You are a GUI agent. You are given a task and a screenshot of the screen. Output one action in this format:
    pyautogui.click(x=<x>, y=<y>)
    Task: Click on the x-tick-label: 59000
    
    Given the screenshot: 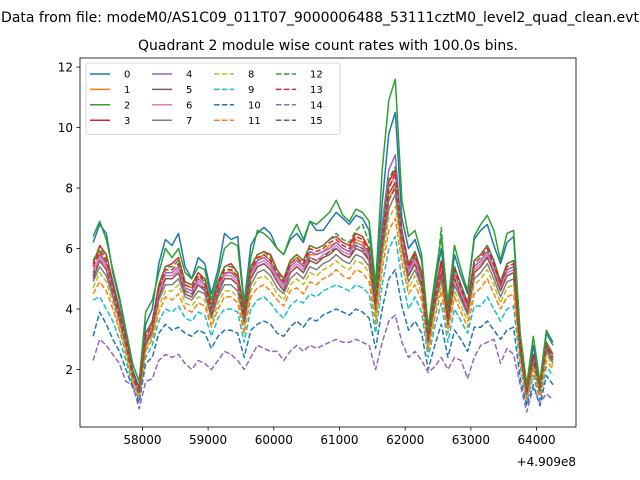 What is the action you would take?
    pyautogui.click(x=208, y=440)
    